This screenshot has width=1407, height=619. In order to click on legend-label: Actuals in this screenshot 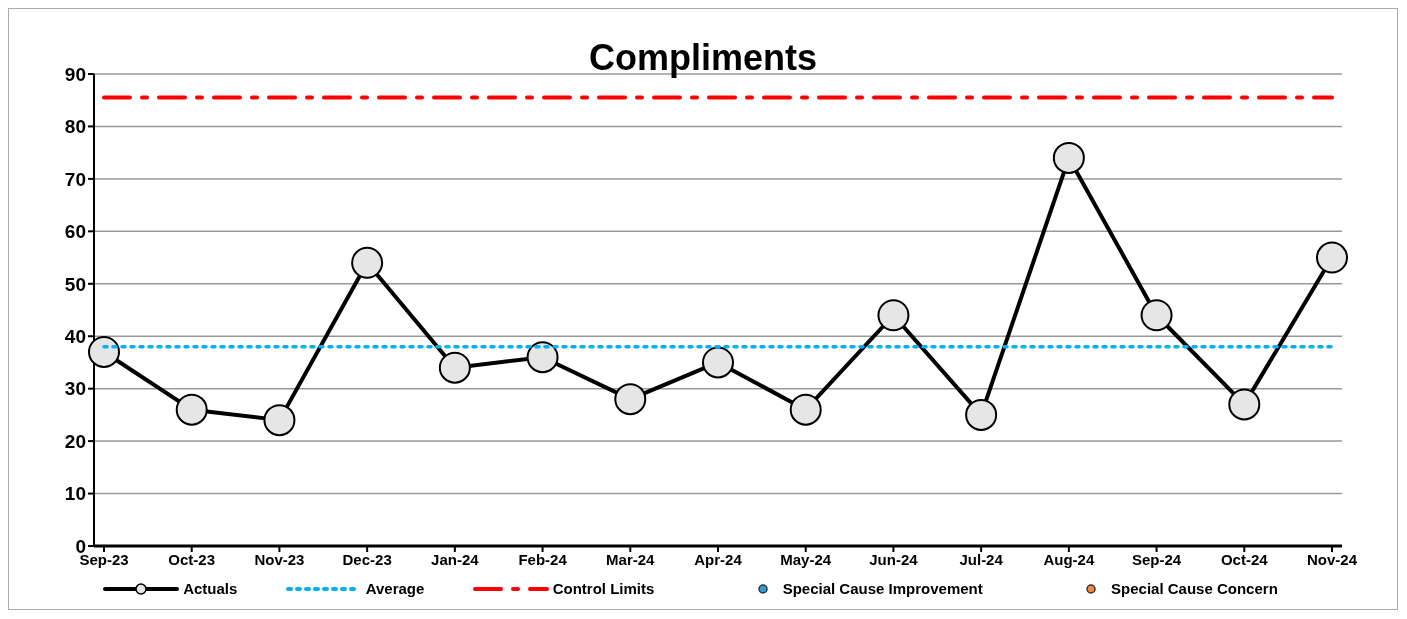, I will do `click(210, 588)`.